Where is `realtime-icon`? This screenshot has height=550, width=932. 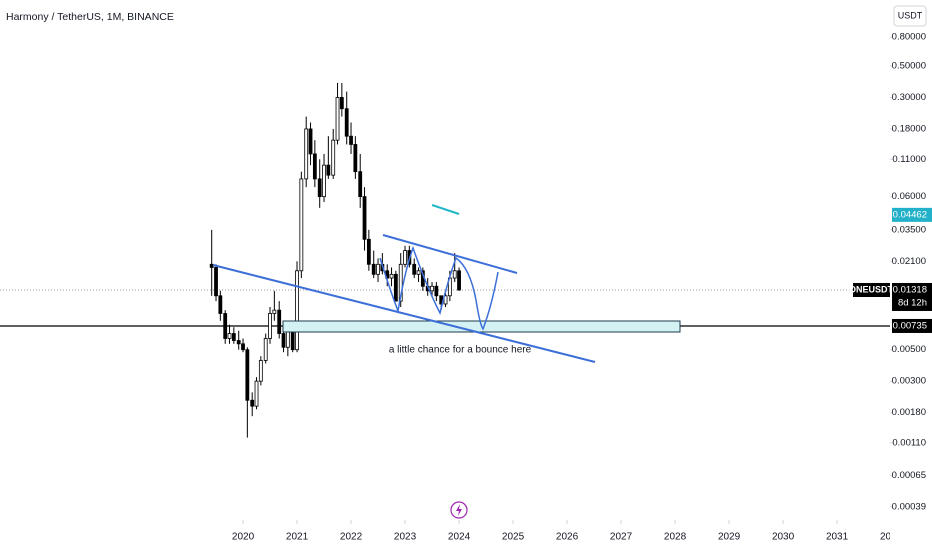
realtime-icon is located at coordinates (459, 510).